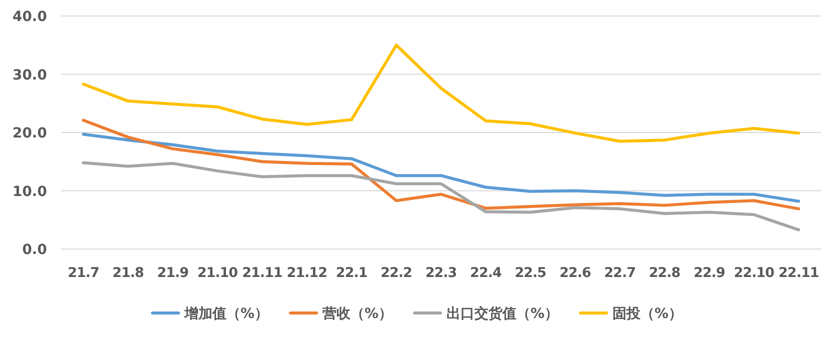 Image resolution: width=837 pixels, height=340 pixels. What do you see at coordinates (441, 273) in the screenshot?
I see `x-tick-label: 22.3` at bounding box center [441, 273].